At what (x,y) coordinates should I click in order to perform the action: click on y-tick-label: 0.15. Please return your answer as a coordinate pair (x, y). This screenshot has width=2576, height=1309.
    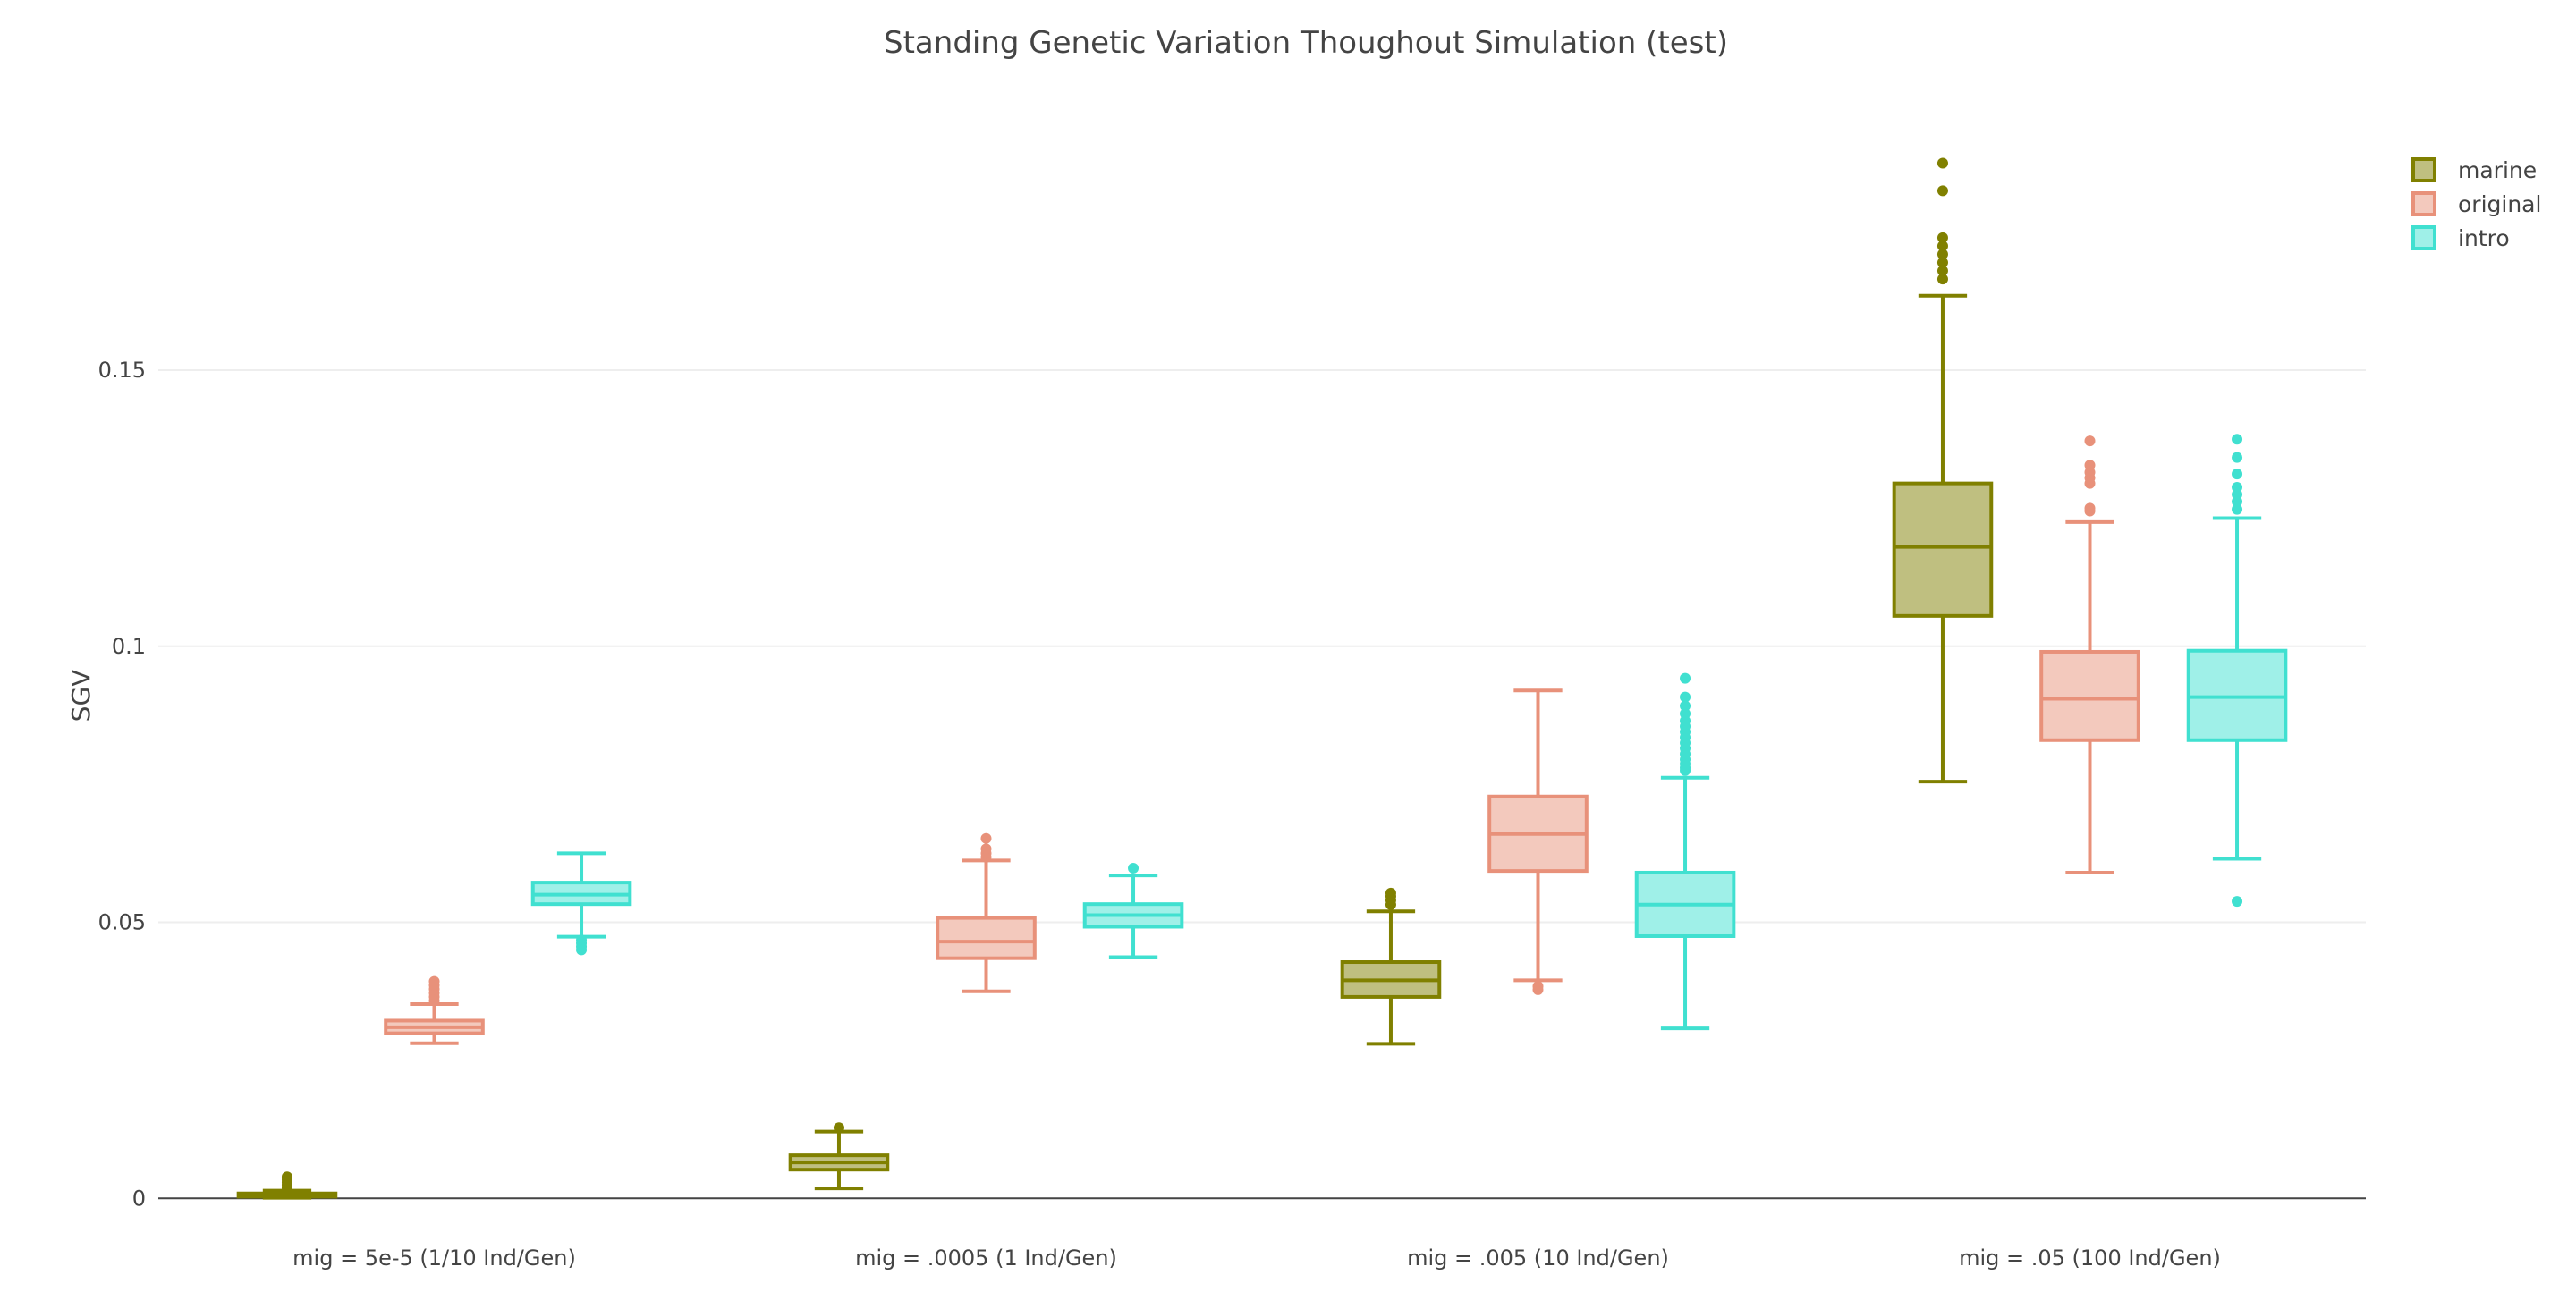
    Looking at the image, I should click on (122, 370).